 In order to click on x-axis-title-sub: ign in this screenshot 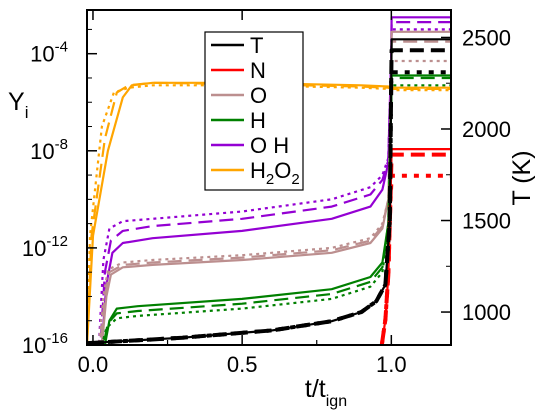, I will do `click(336, 401)`.